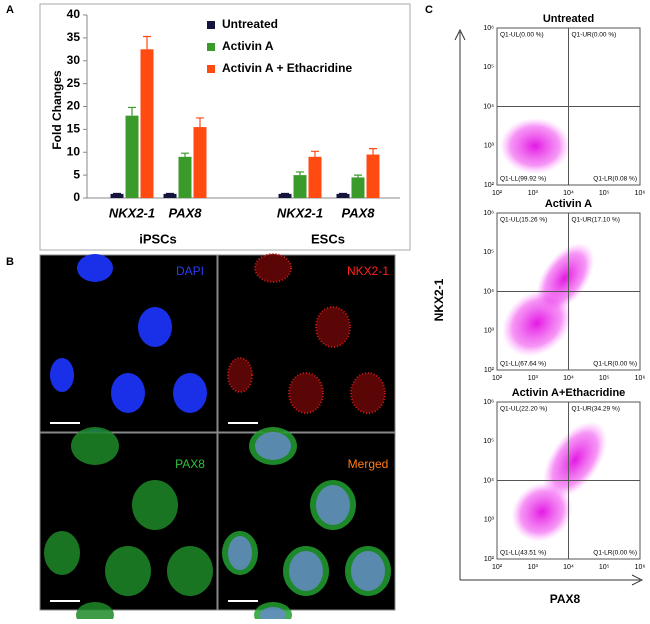 The height and width of the screenshot is (624, 650). Describe the element at coordinates (568, 19) in the screenshot. I see `plot-title: Untreated` at that location.